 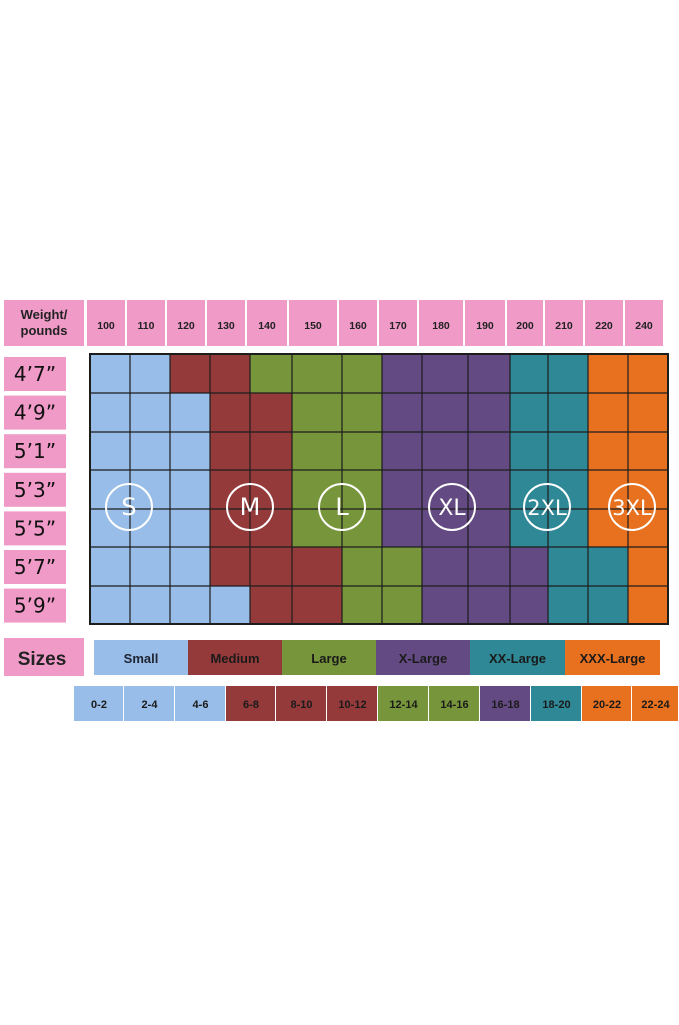 I want to click on numeric-size-label: 22-24, so click(x=655, y=705).